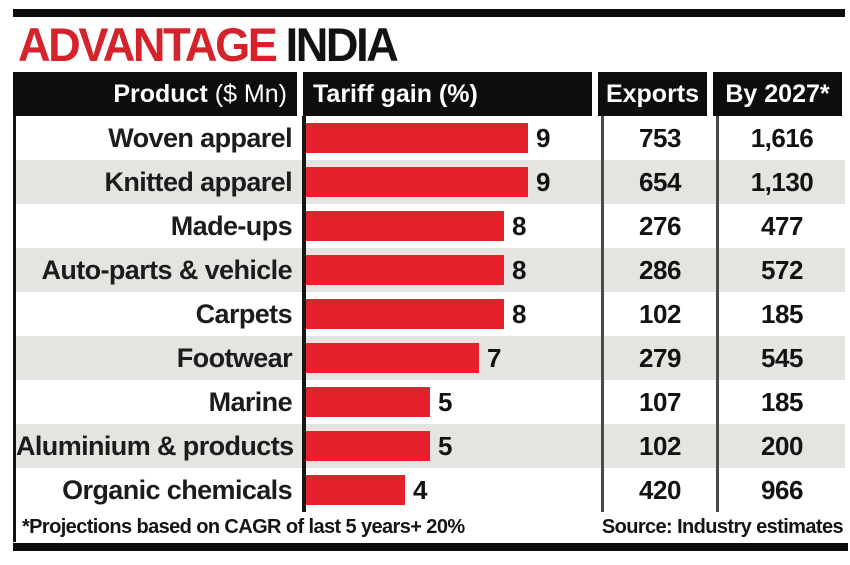  I want to click on by2027-value: 545, so click(780, 358).